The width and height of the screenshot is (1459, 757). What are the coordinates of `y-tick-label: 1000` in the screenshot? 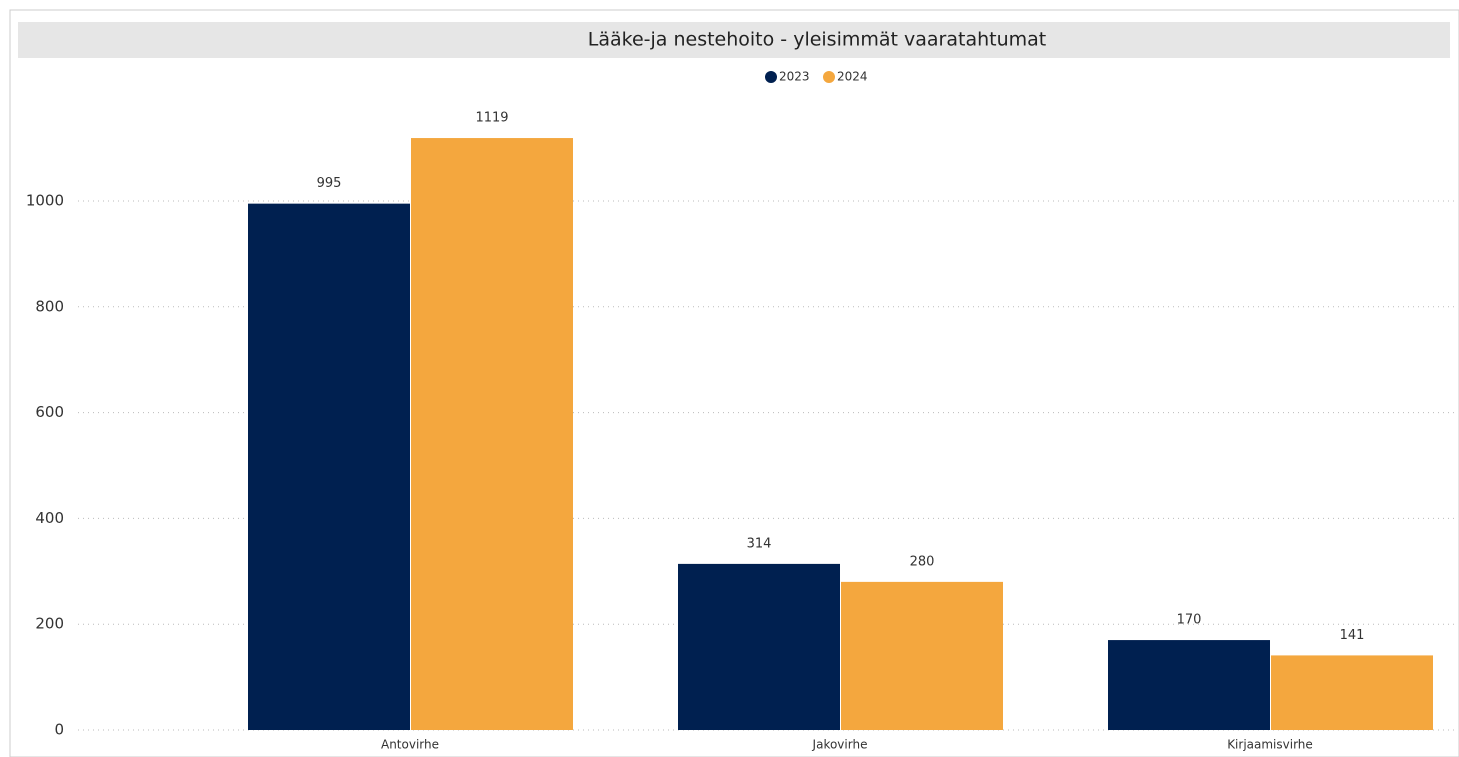 It's located at (45, 201).